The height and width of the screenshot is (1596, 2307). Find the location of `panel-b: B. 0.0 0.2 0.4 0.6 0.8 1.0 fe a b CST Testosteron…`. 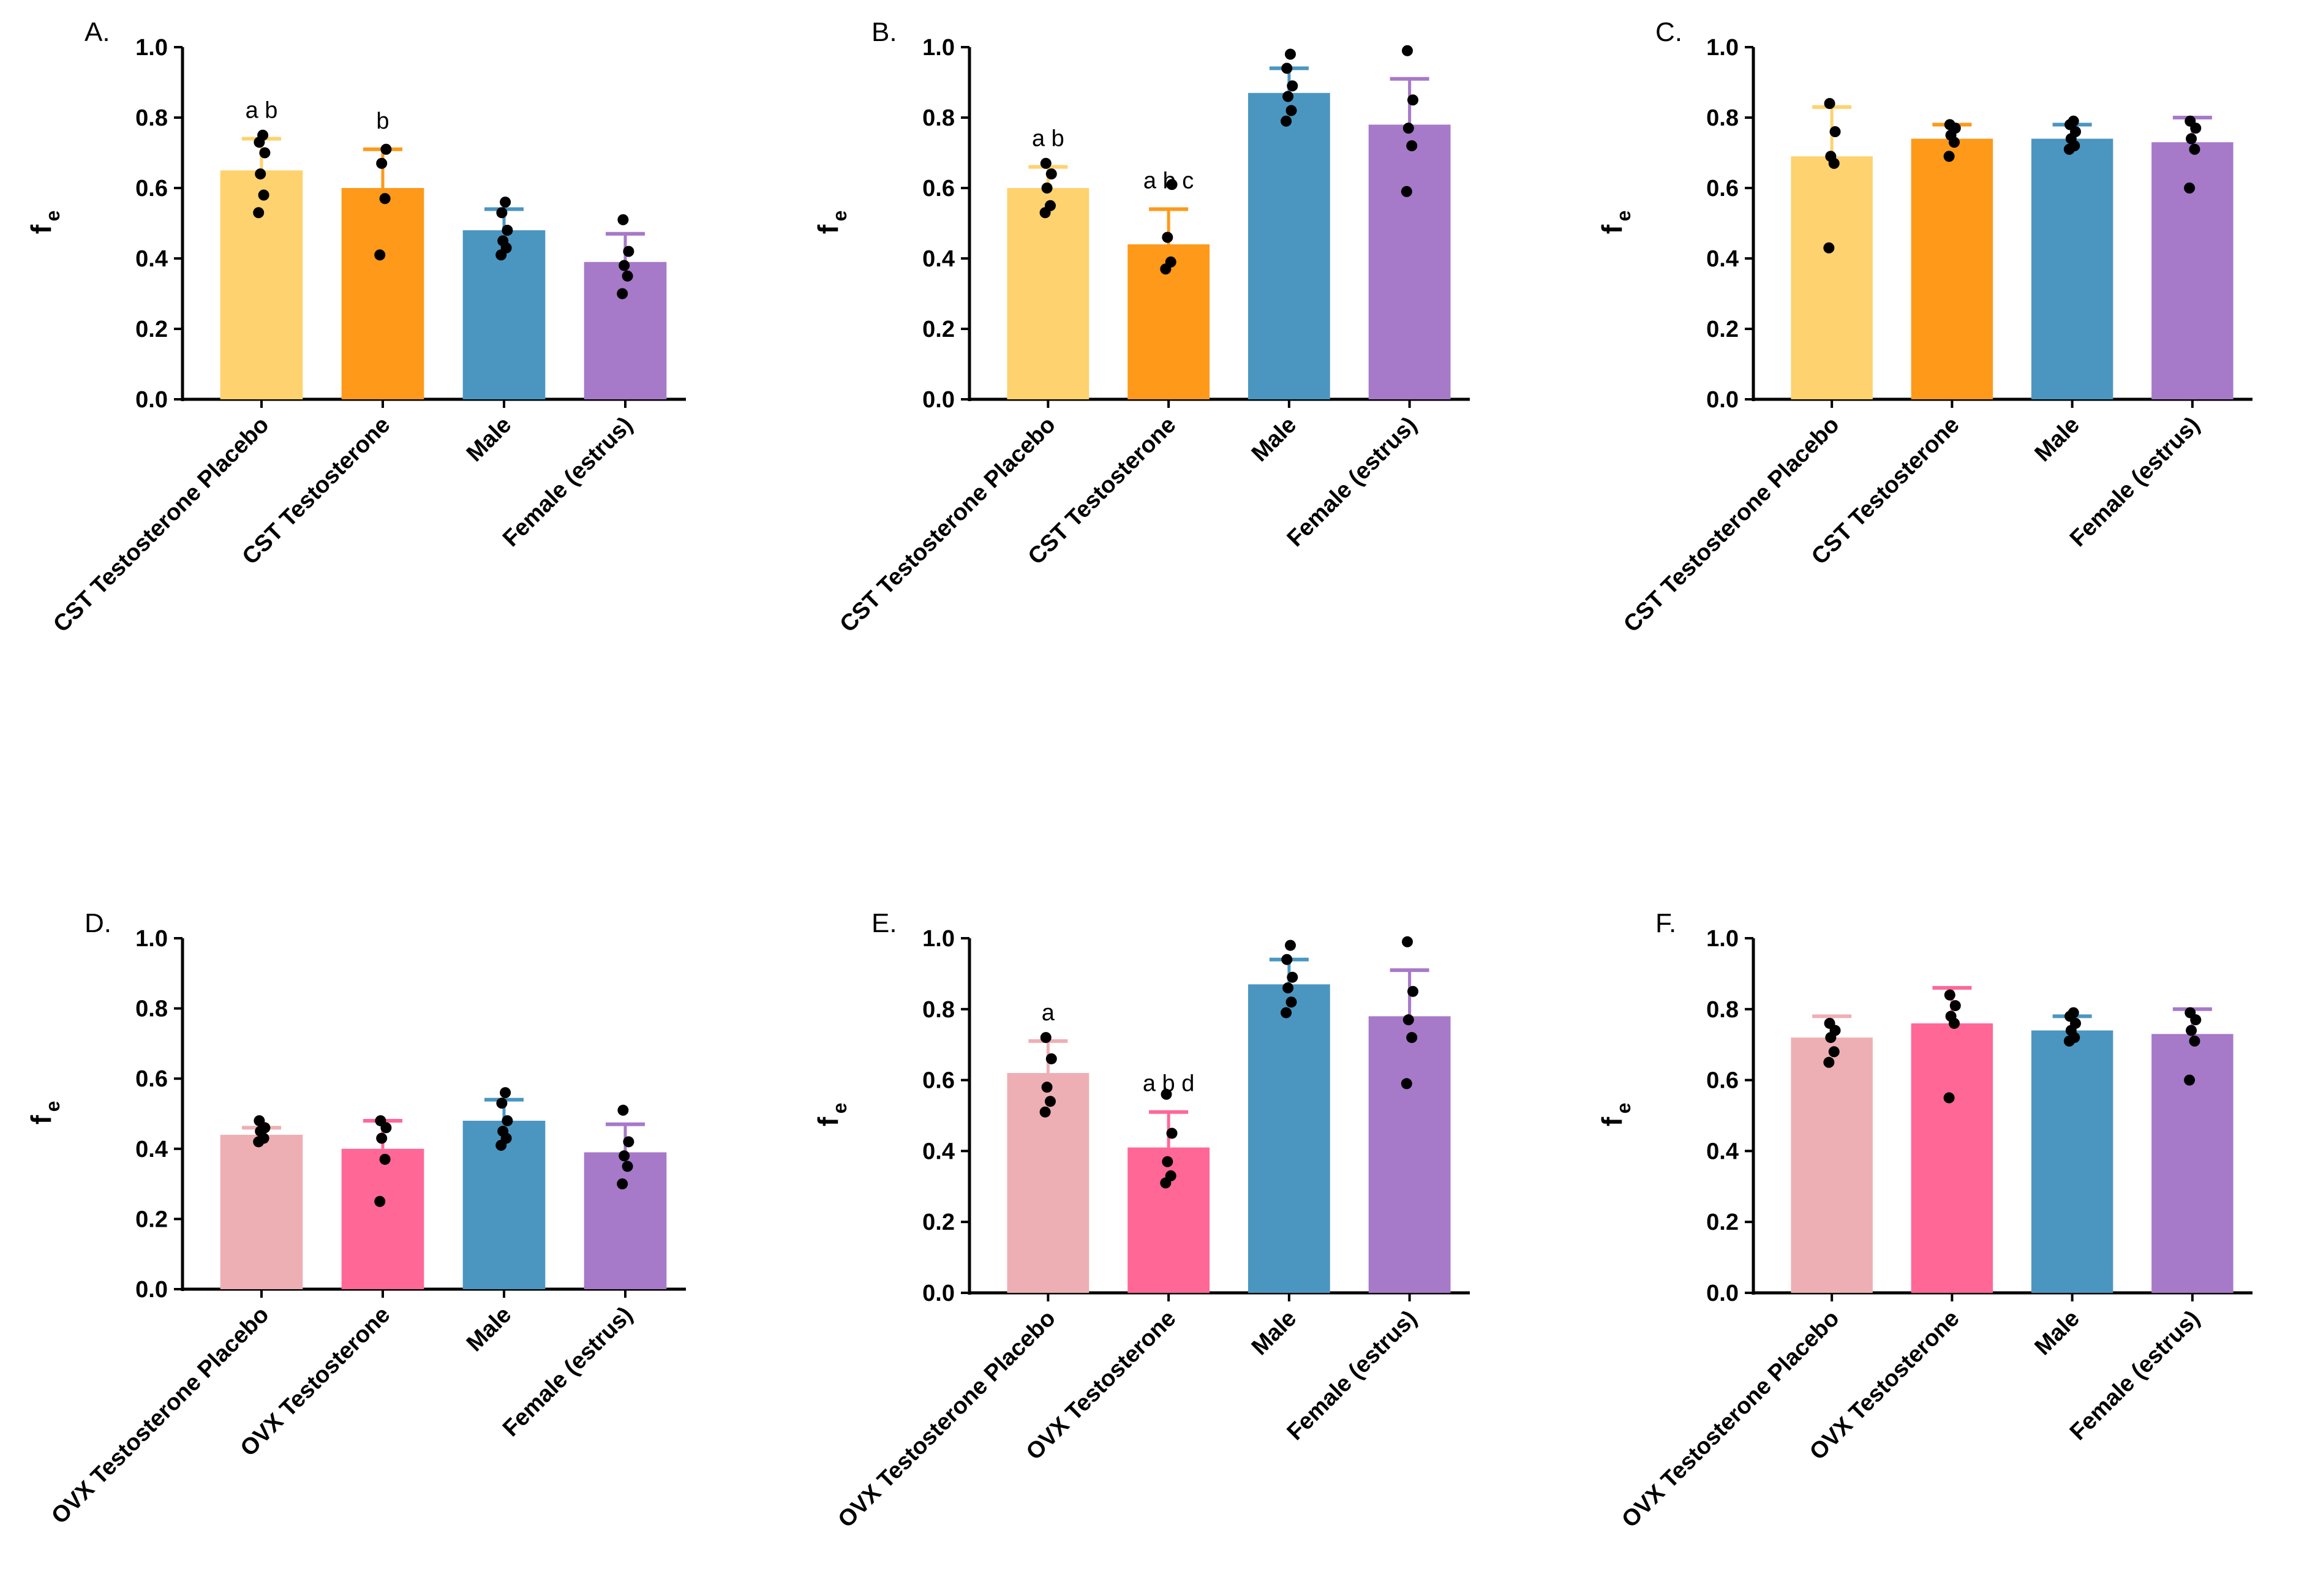

panel-b: B. 0.0 0.2 0.4 0.6 0.8 1.0 fe a b CST Testosteron… is located at coordinates (1141, 327).